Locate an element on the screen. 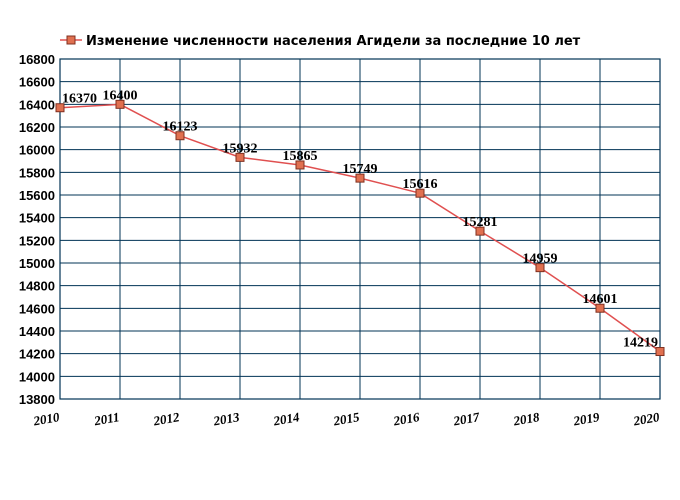  y-tick-label: 16800 is located at coordinates (37, 59).